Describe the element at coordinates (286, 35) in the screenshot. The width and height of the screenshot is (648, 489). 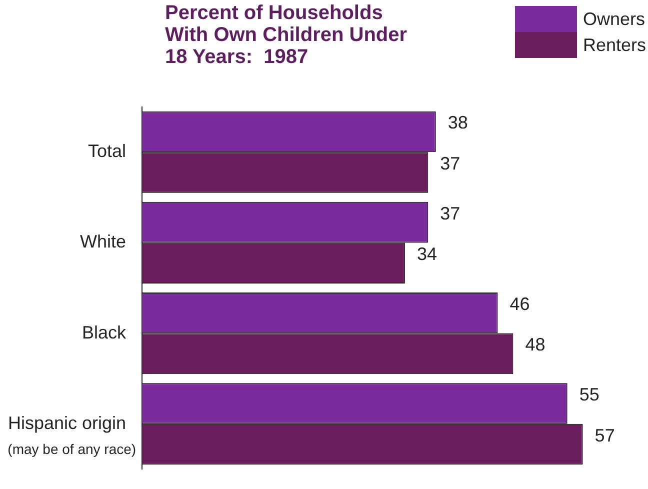
I see `chart-title: Percent of Households With Own Children Under 18 Years: 1987` at that location.